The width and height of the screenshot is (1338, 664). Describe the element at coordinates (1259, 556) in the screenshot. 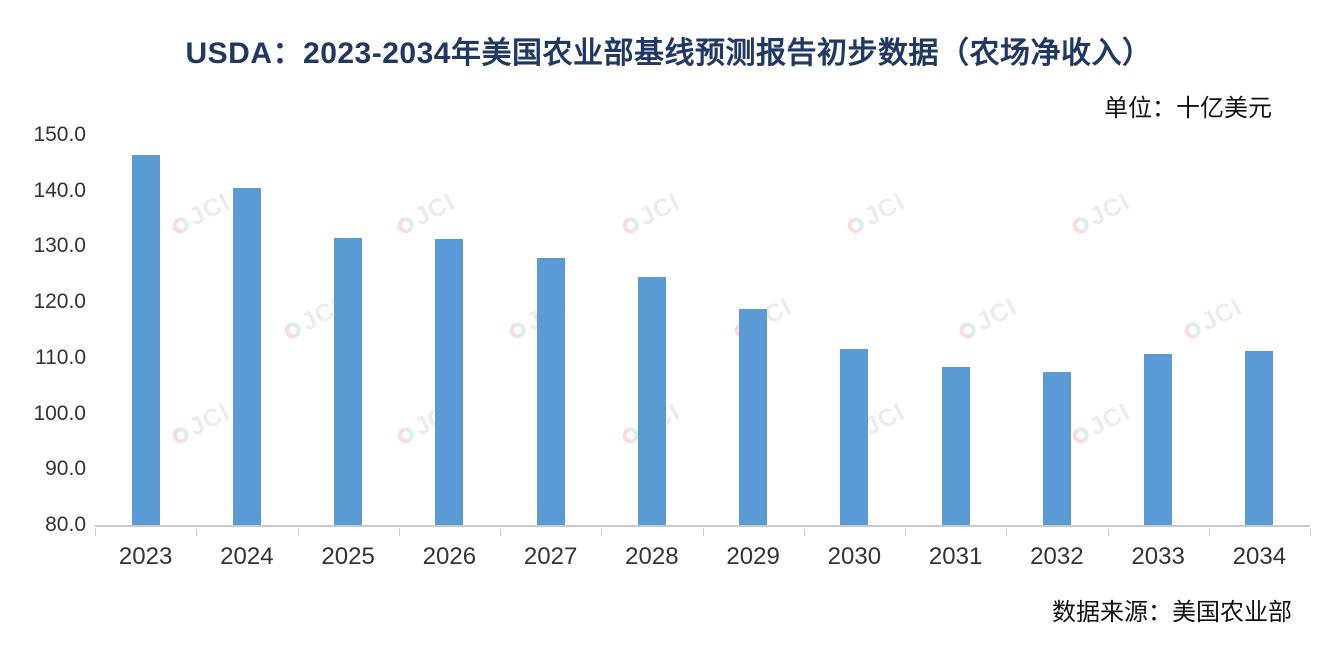

I see `x-tick-label: 2034` at that location.